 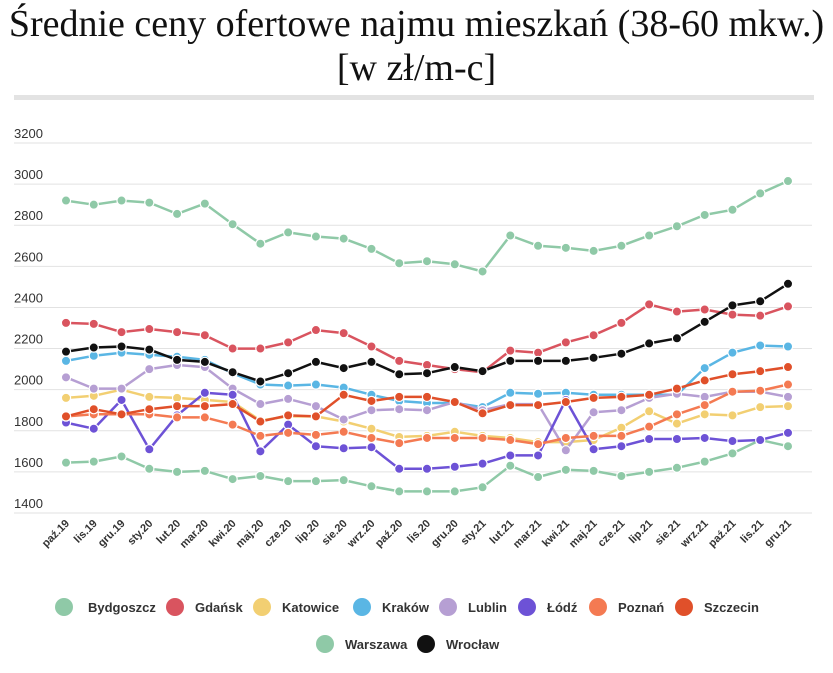 What do you see at coordinates (278, 534) in the screenshot?
I see `x-tick-label: cze.20` at bounding box center [278, 534].